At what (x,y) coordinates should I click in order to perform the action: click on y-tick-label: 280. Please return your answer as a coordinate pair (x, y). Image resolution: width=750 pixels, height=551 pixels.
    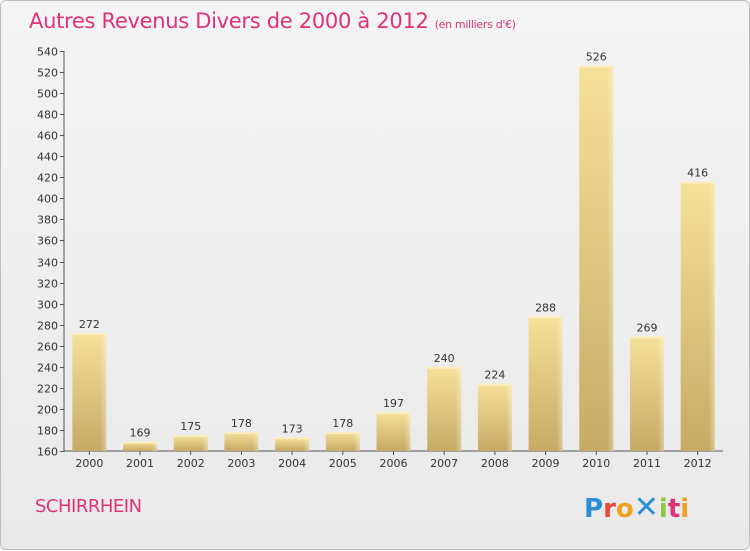
    Looking at the image, I should click on (47, 326).